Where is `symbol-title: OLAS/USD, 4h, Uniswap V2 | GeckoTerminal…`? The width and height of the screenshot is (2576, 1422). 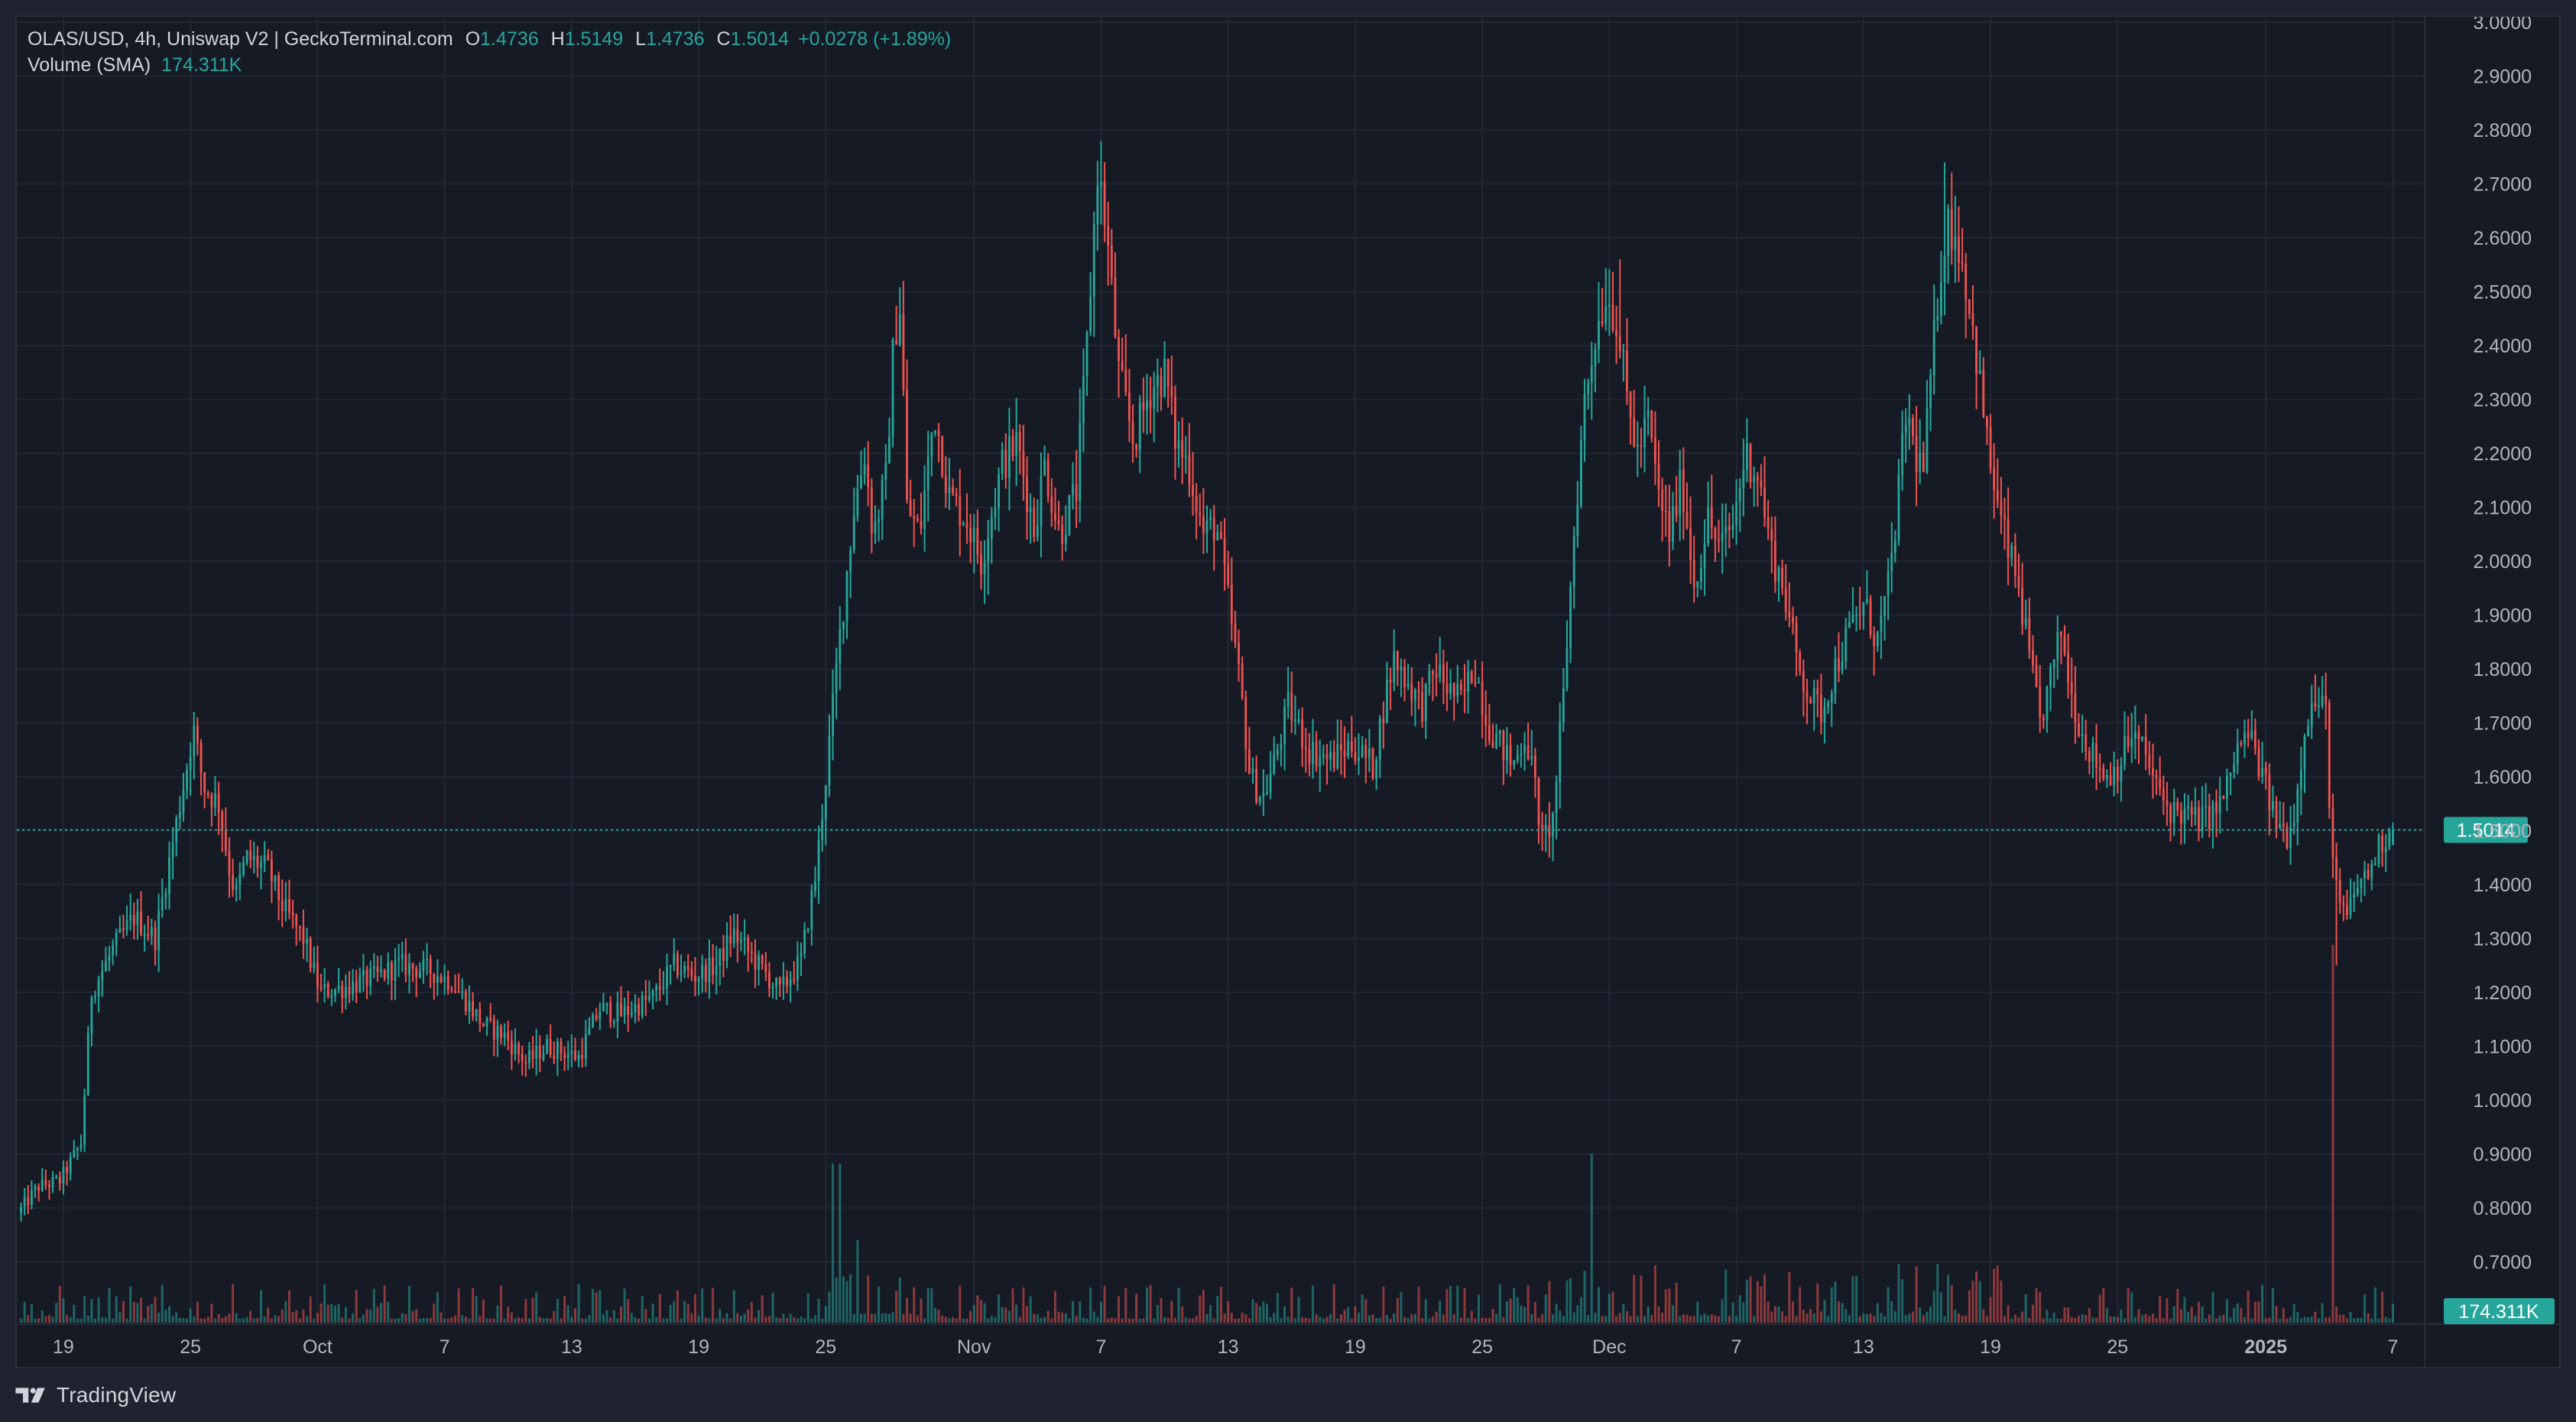 symbol-title: OLAS/USD, 4h, Uniswap V2 | GeckoTerminal… is located at coordinates (241, 39).